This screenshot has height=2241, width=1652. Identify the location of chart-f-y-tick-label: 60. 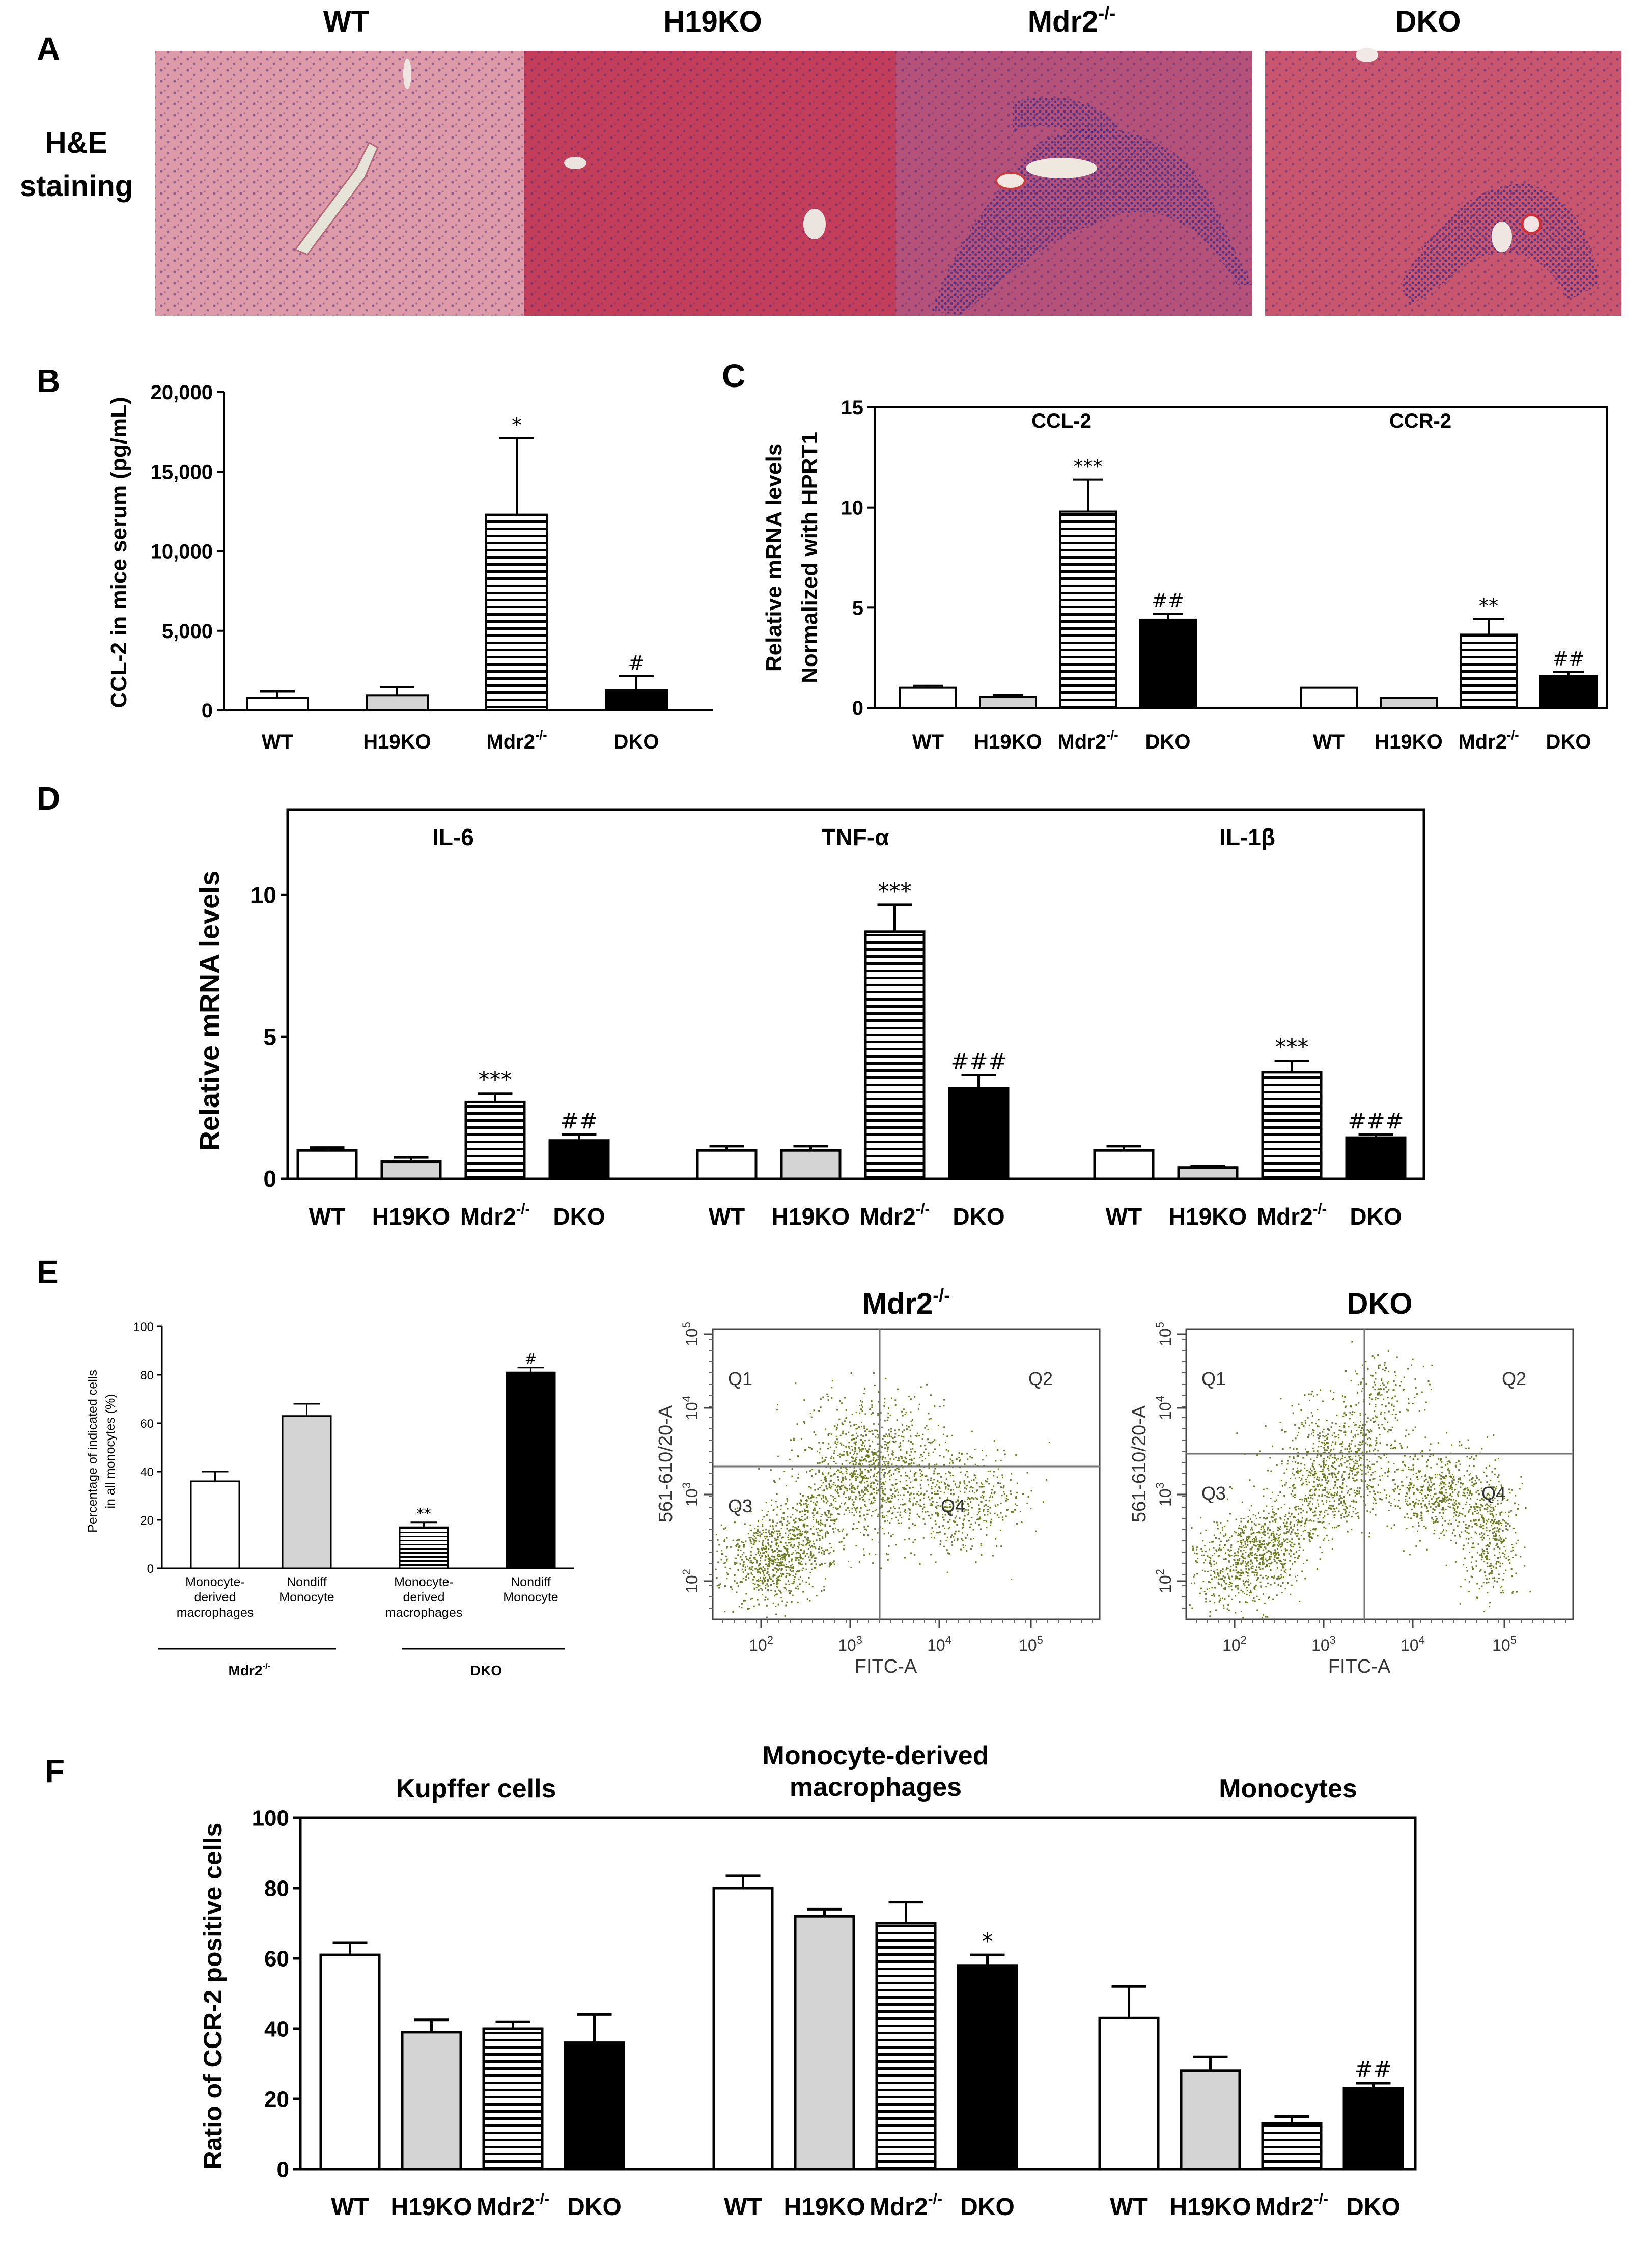
(276, 1958).